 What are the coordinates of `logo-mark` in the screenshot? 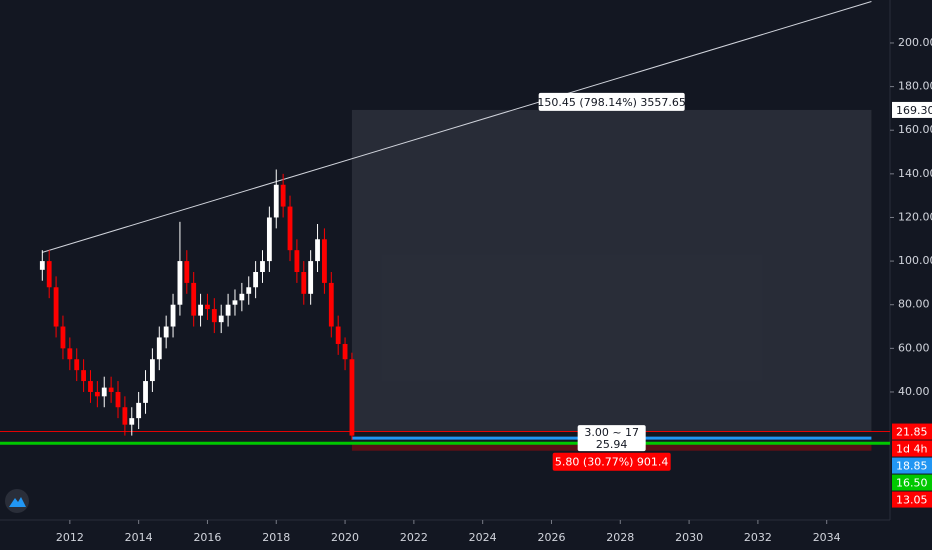 It's located at (17, 502).